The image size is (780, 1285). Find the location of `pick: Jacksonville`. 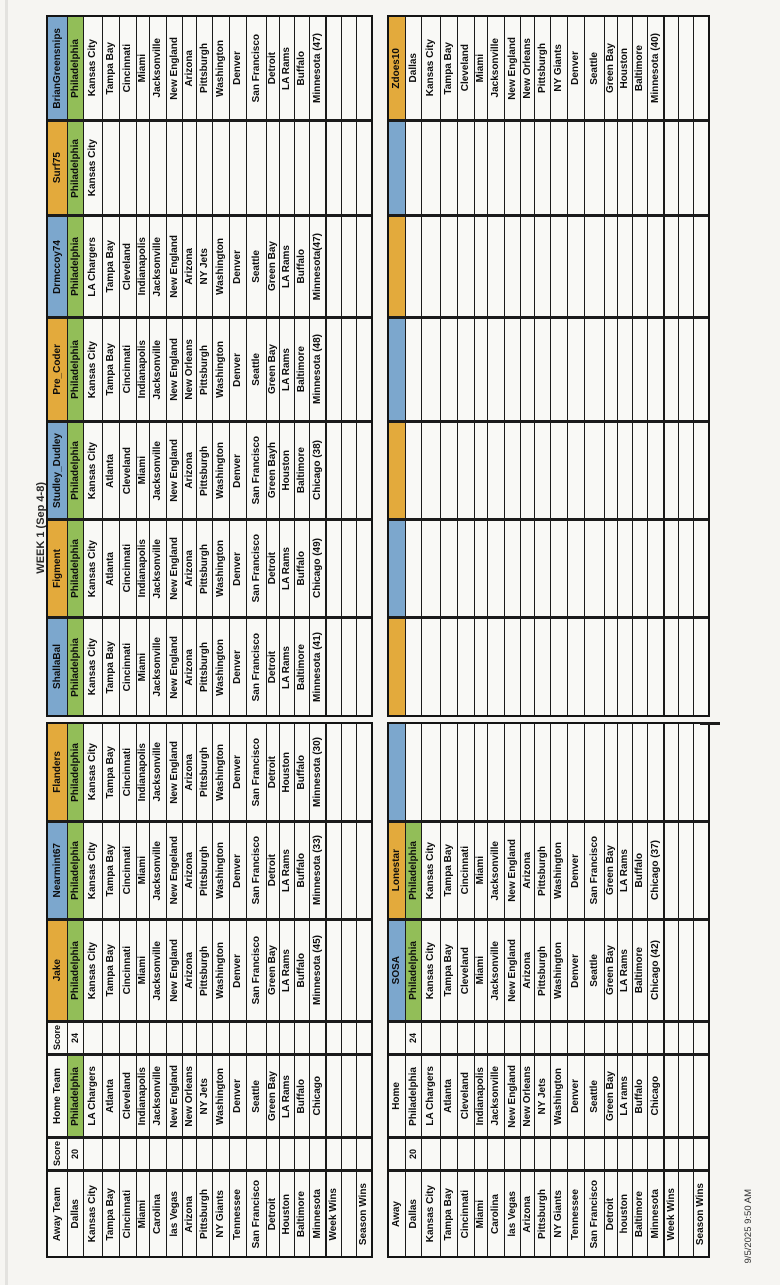

pick: Jacksonville is located at coordinates (158, 68).